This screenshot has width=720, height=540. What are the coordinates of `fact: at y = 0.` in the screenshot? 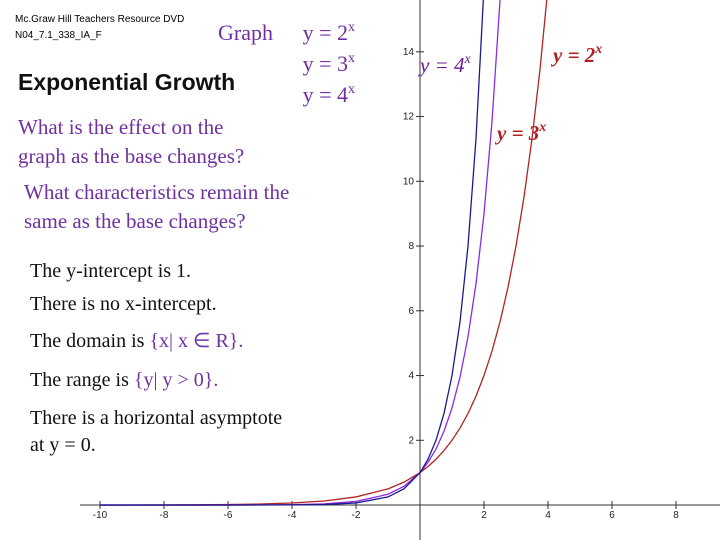 It's located at (63, 445).